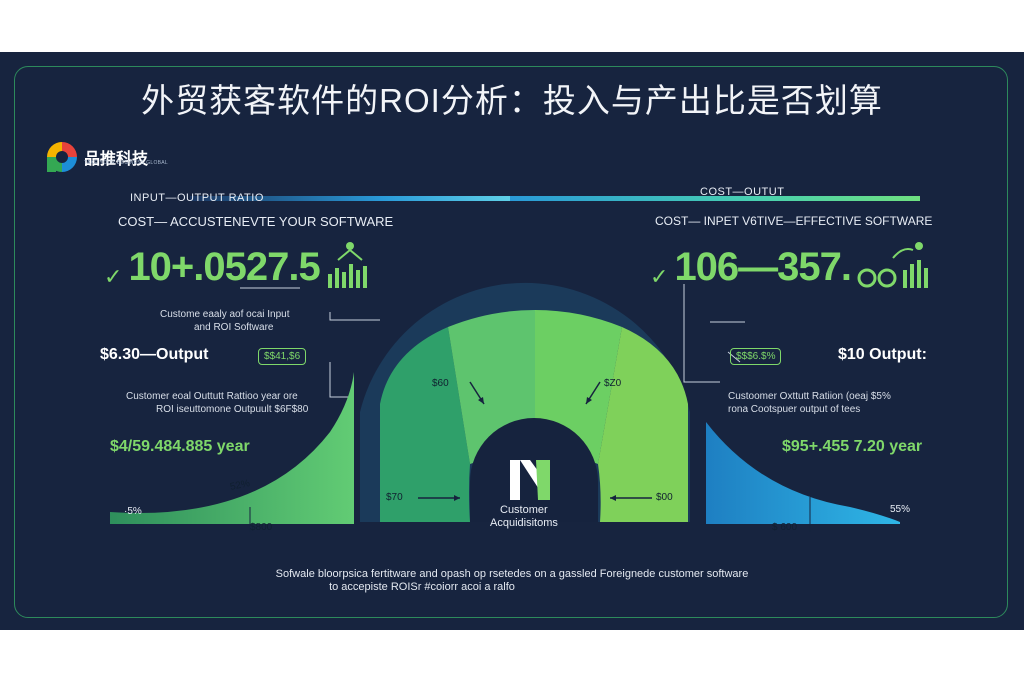  What do you see at coordinates (212, 396) in the screenshot?
I see `left-ratio-line: Customer eoal Outtutt Rattioo year ore` at bounding box center [212, 396].